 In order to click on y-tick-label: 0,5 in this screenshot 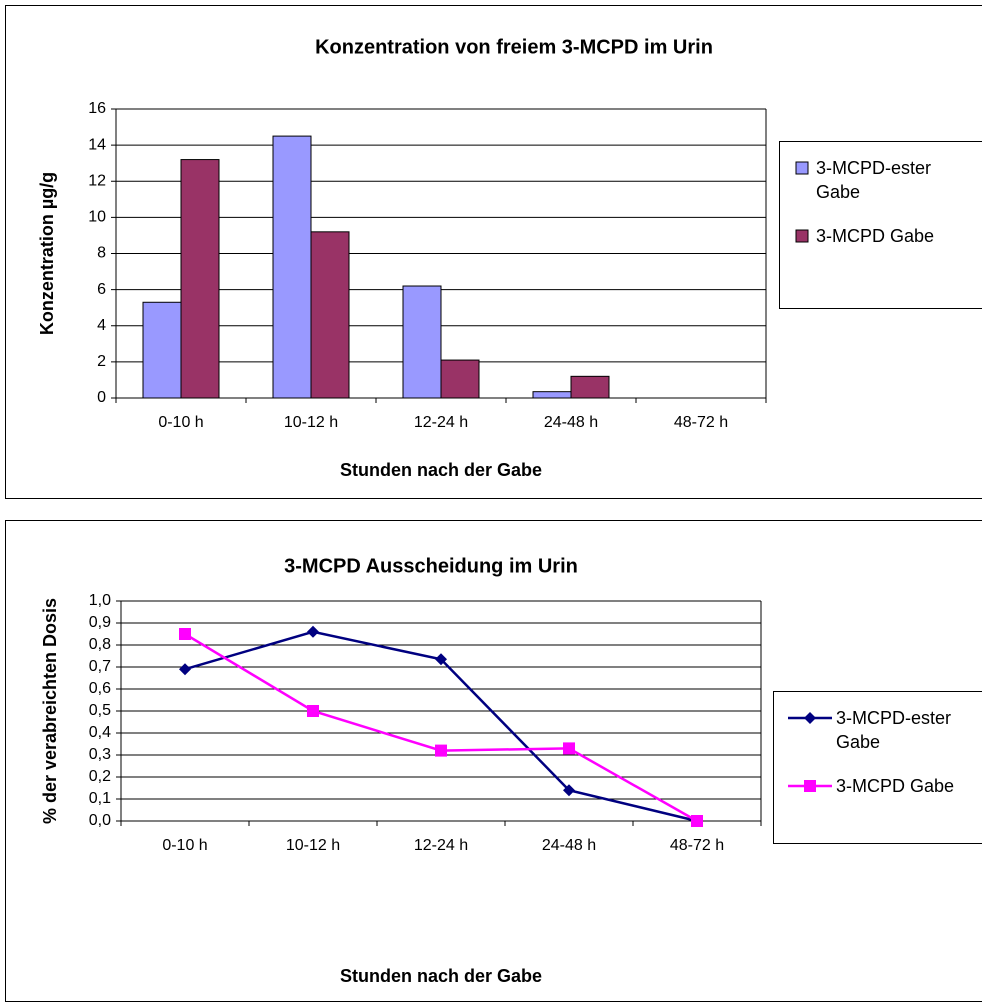, I will do `click(100, 710)`.